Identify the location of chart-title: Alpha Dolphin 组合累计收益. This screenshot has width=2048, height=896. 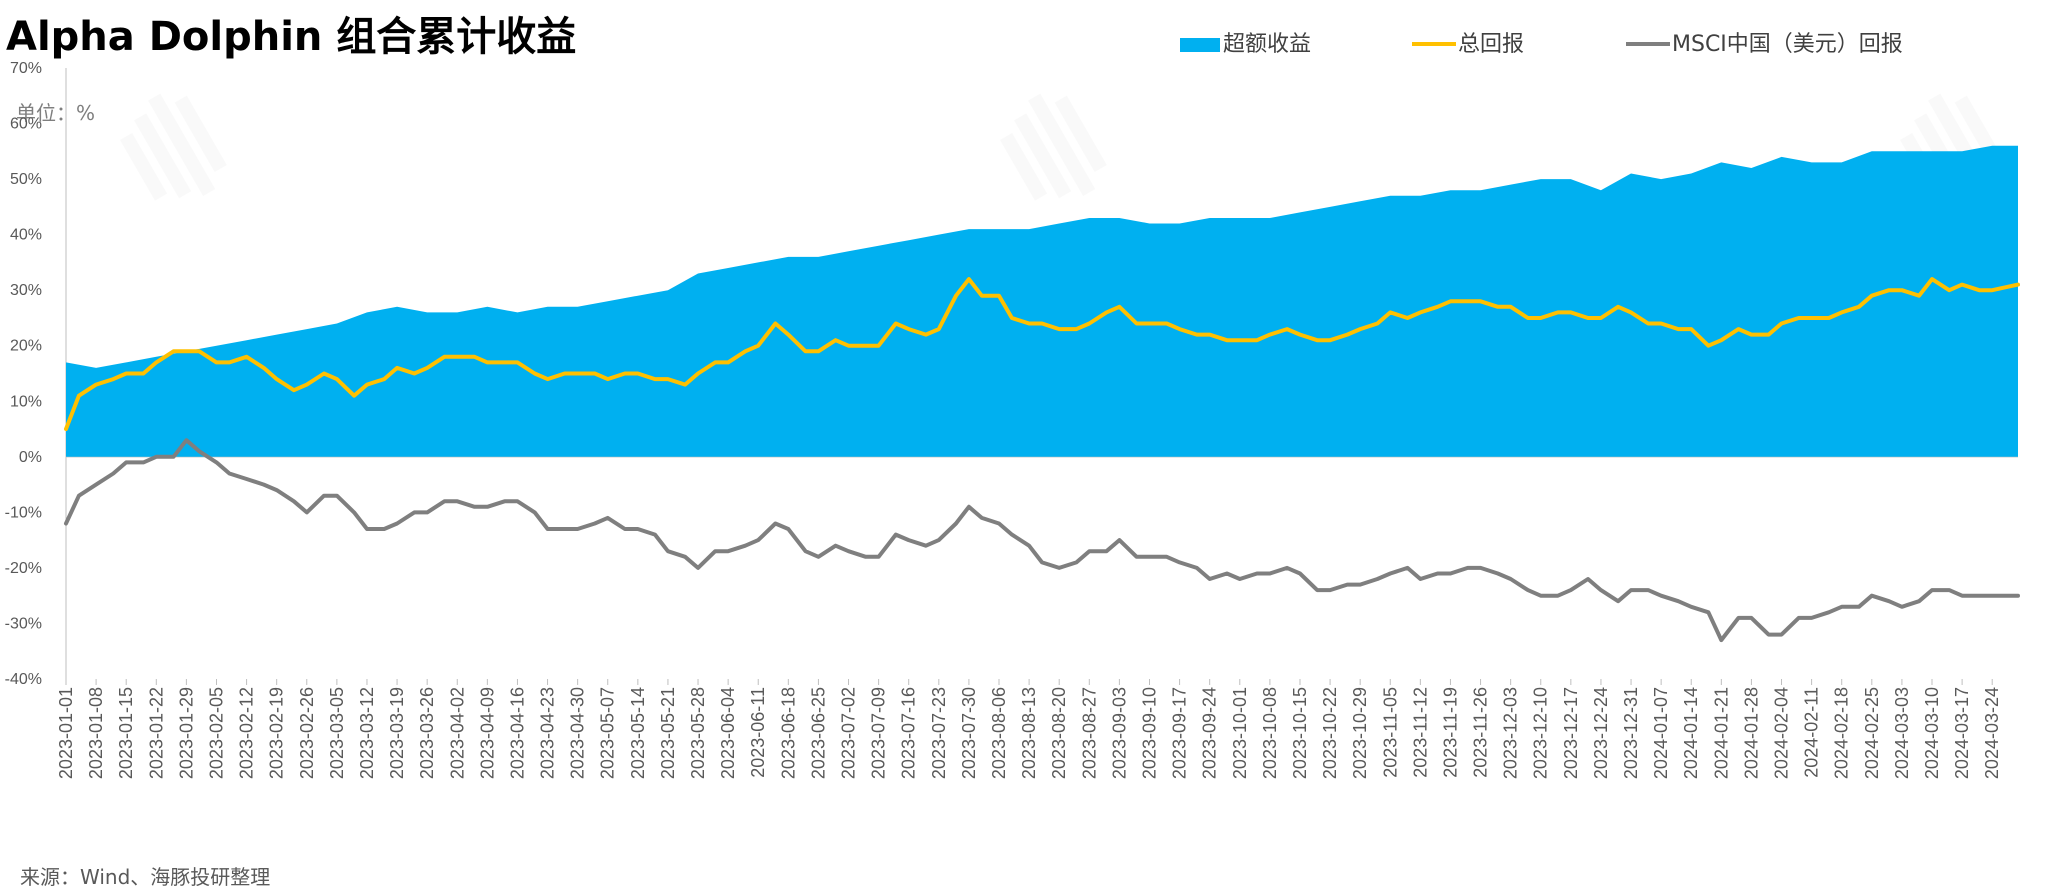
(291, 37).